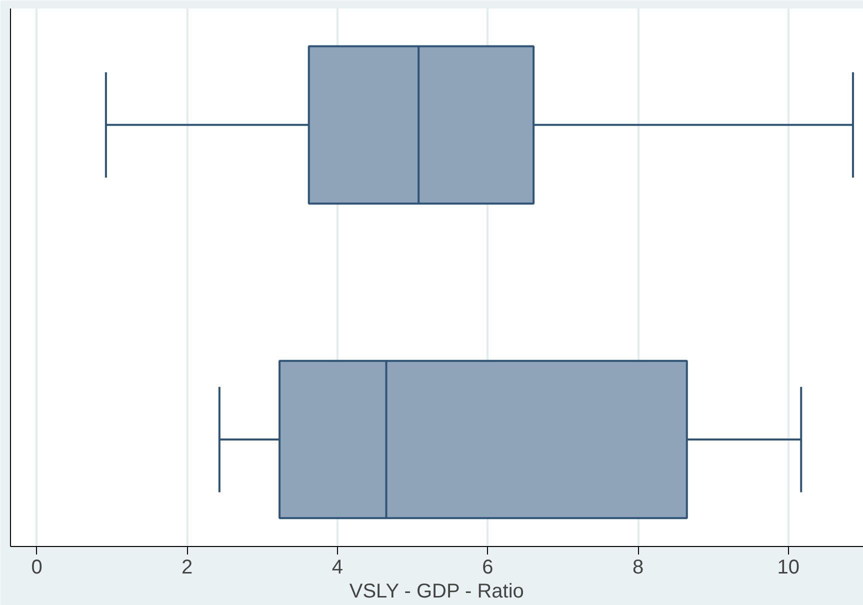 This screenshot has height=605, width=863. What do you see at coordinates (638, 567) in the screenshot?
I see `x-tick-label: 8` at bounding box center [638, 567].